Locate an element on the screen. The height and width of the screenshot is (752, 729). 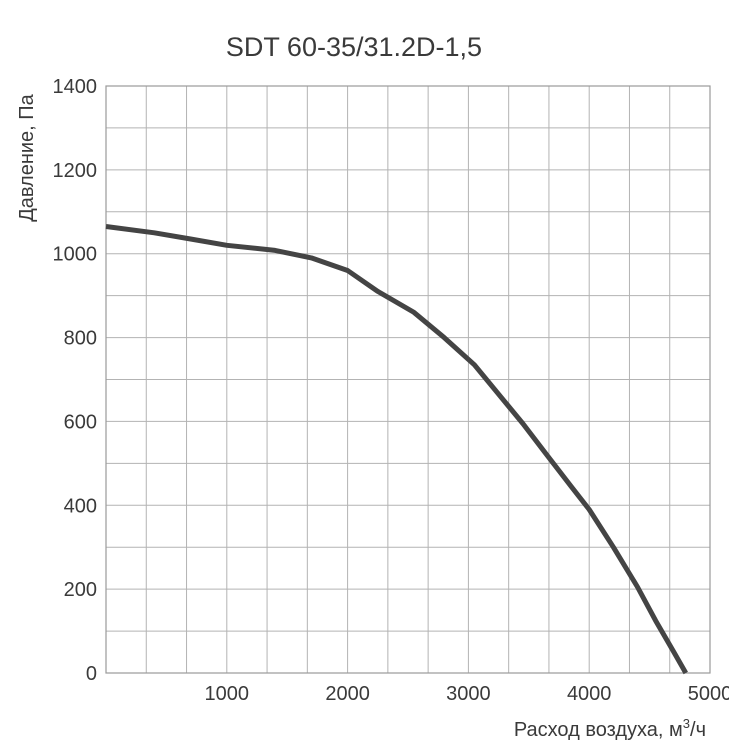
y-tick-label: 400 is located at coordinates (80, 506).